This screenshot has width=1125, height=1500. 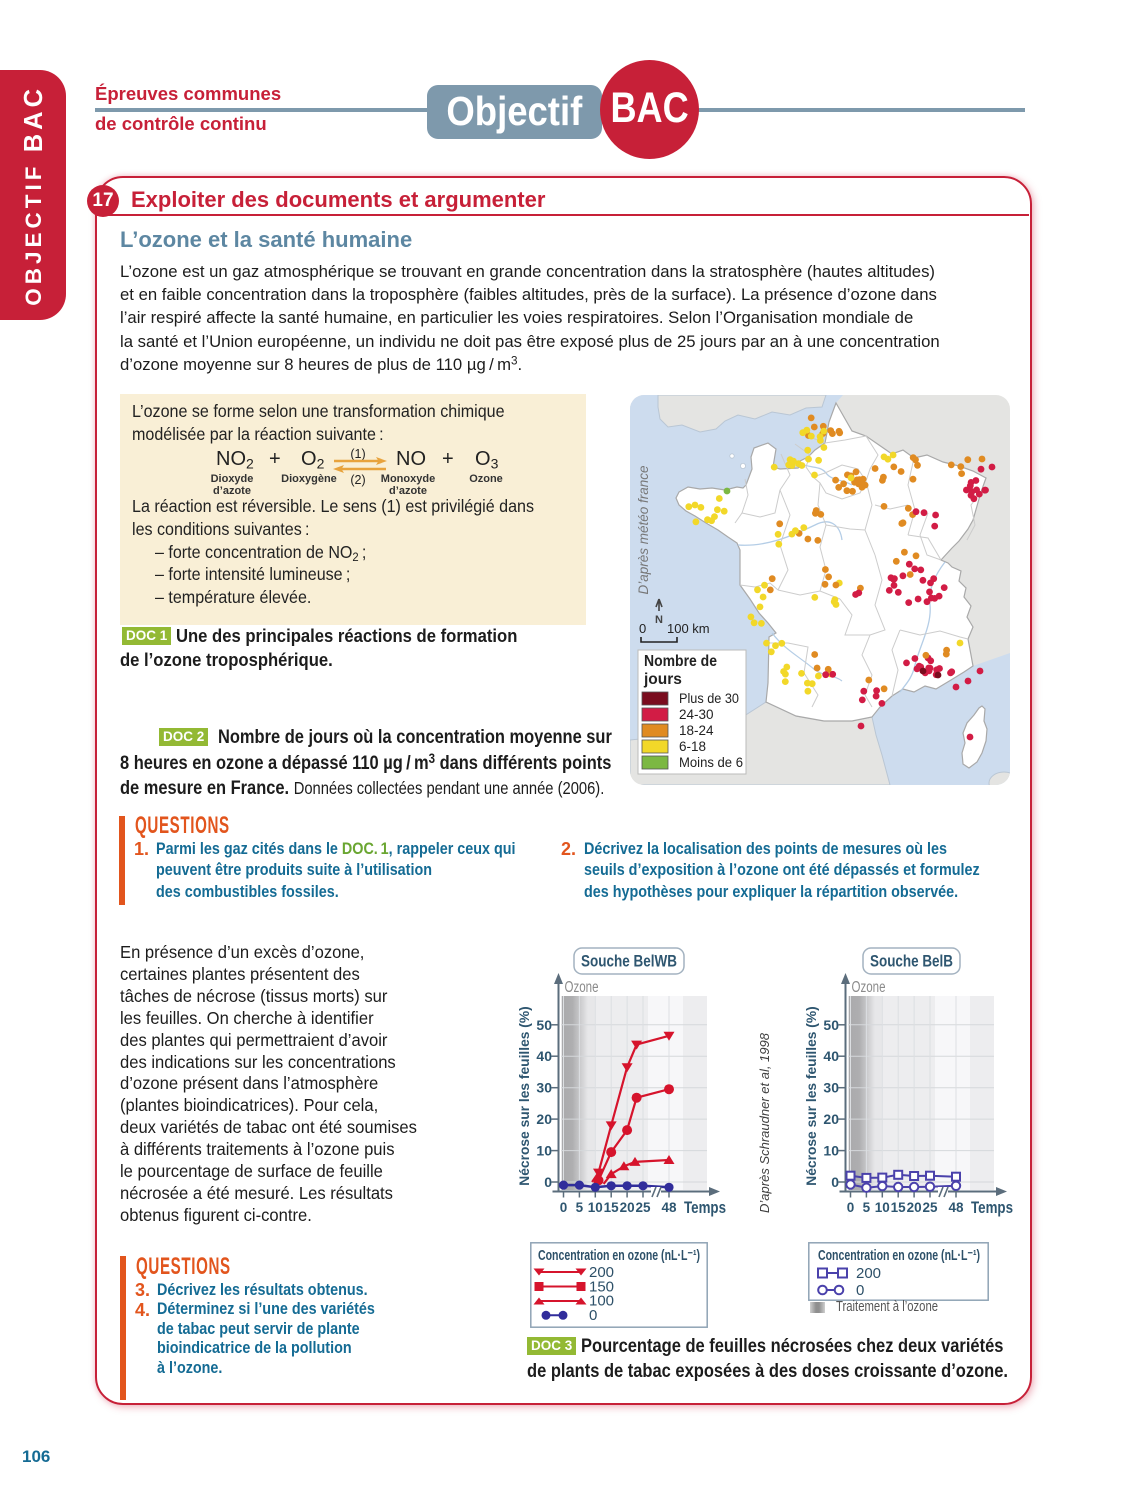 What do you see at coordinates (662, 679) in the screenshot?
I see `svg-text: jours` at bounding box center [662, 679].